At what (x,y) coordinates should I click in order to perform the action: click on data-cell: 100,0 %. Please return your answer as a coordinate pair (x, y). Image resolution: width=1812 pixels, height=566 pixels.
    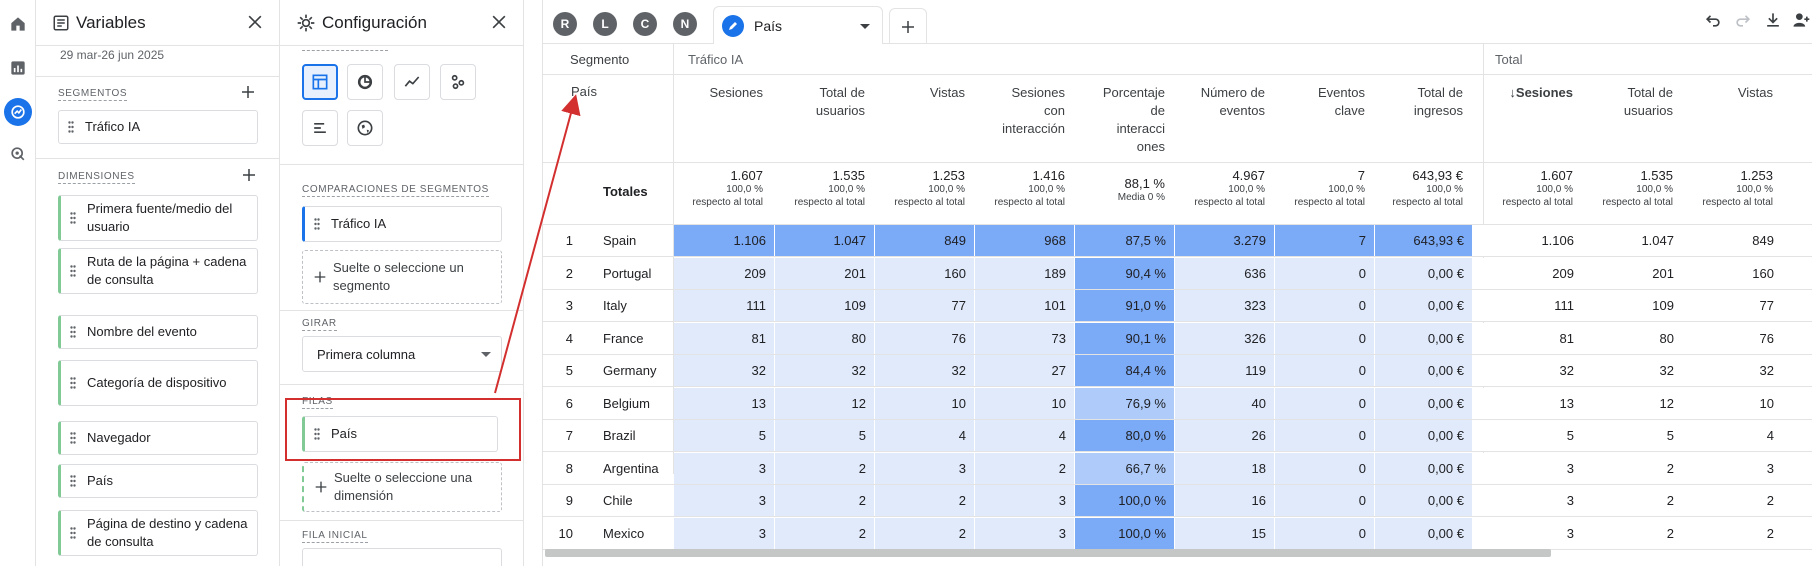
    Looking at the image, I should click on (1124, 533).